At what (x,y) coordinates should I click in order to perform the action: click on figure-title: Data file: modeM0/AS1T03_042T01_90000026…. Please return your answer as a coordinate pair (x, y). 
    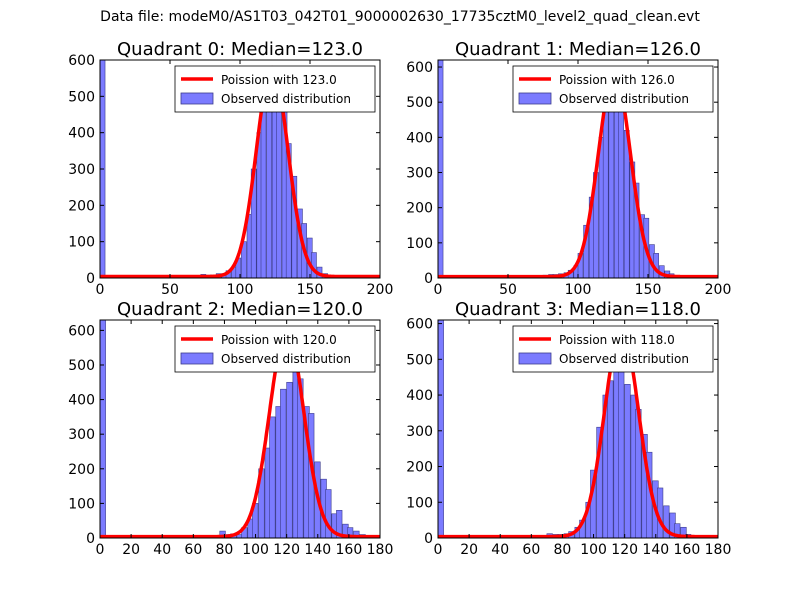
    Looking at the image, I should click on (400, 17).